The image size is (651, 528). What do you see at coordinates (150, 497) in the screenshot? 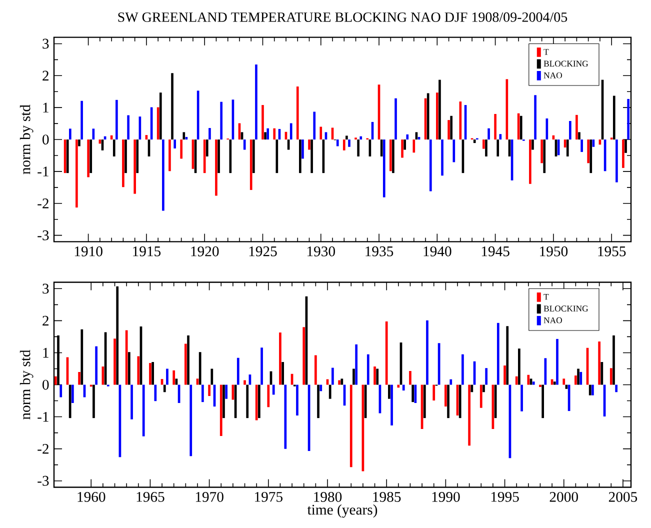
I see `x-tick-label: 1965` at bounding box center [150, 497].